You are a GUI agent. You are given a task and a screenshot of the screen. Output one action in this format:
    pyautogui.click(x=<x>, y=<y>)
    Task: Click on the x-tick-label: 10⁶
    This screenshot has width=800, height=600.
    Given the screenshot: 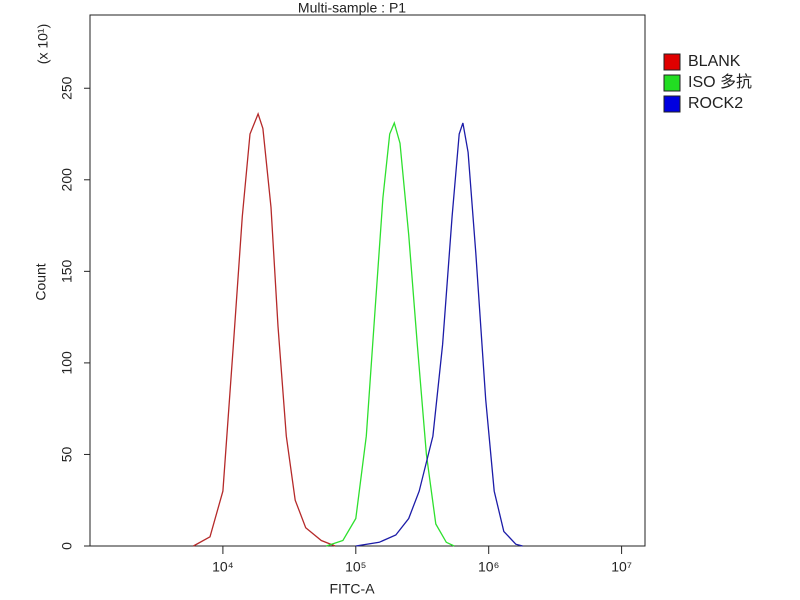 What is the action you would take?
    pyautogui.click(x=488, y=567)
    